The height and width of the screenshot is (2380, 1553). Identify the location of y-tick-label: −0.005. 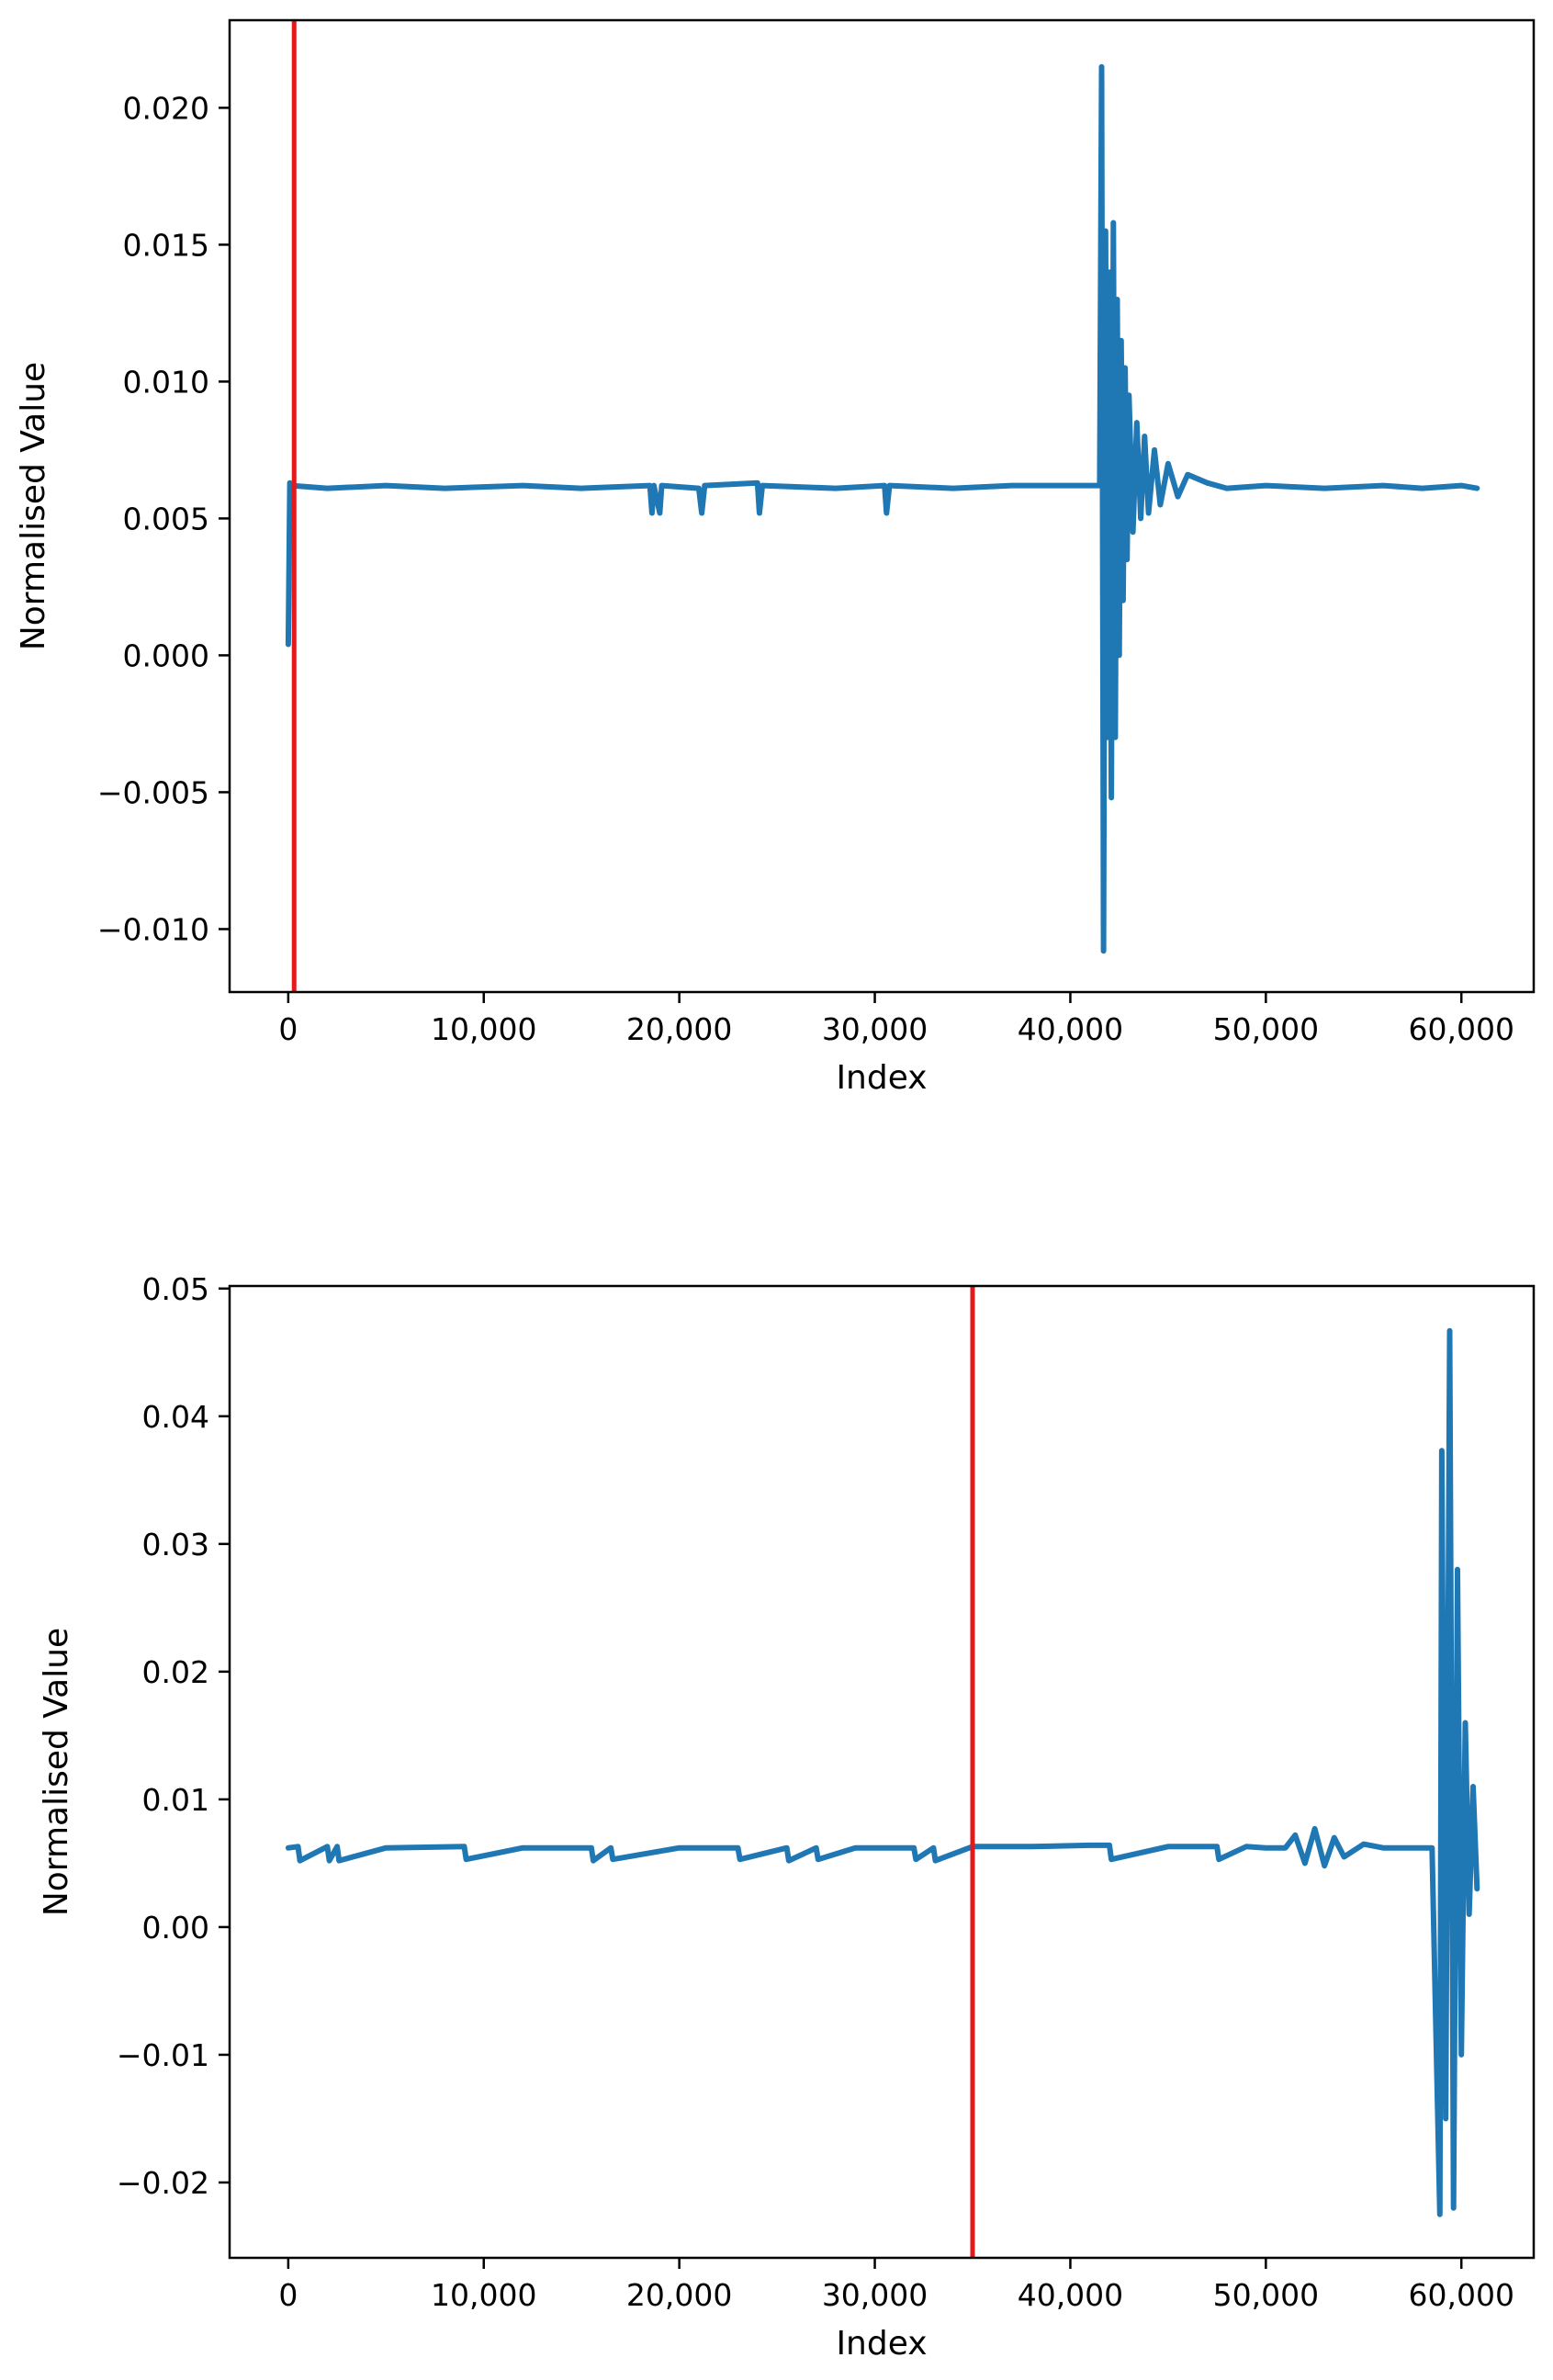
(153, 792).